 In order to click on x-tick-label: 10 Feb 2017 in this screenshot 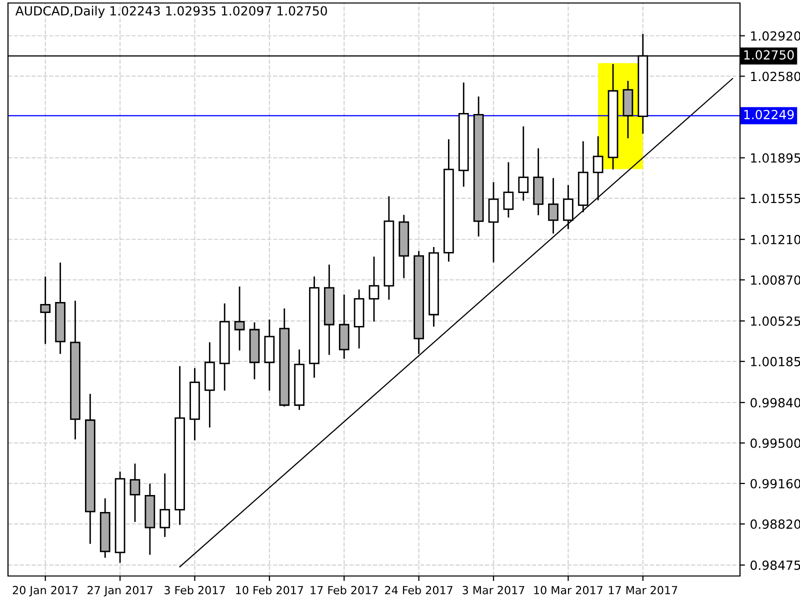, I will do `click(270, 590)`.